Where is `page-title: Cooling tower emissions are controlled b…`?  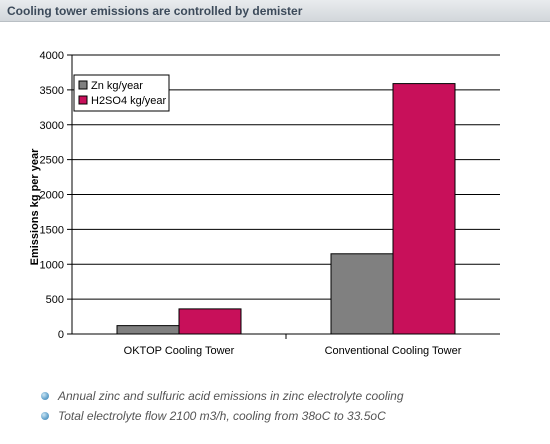
page-title: Cooling tower emissions are controlled b… is located at coordinates (155, 11).